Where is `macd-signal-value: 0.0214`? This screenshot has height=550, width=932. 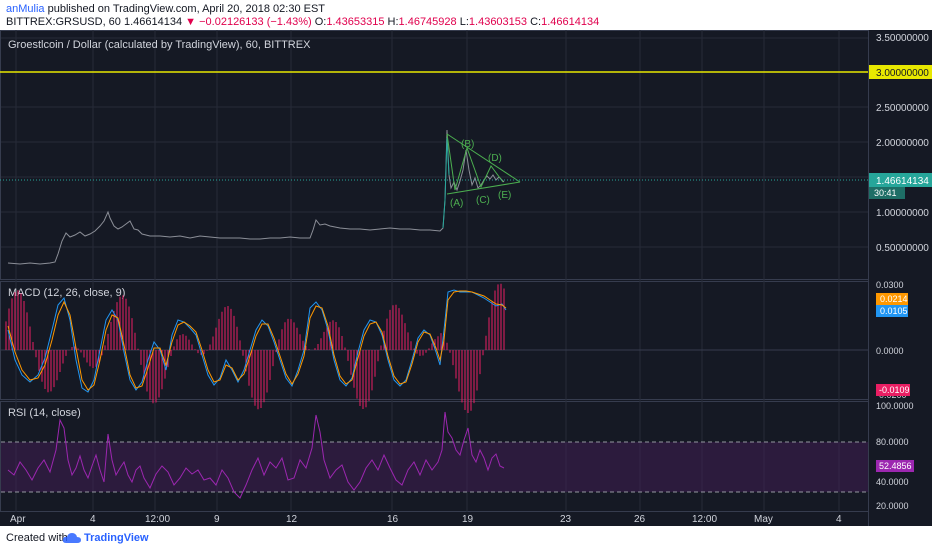 macd-signal-value: 0.0214 is located at coordinates (894, 299).